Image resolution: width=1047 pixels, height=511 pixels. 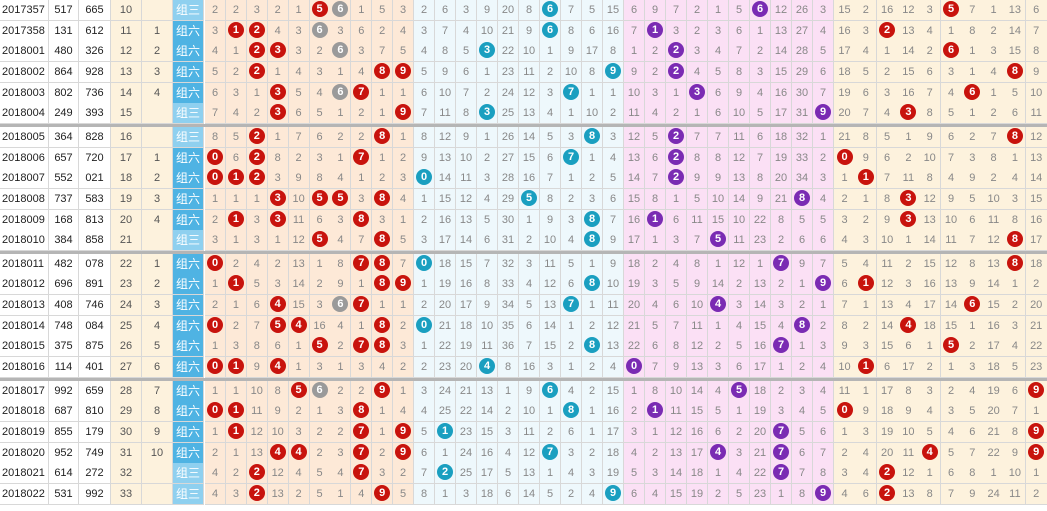 I want to click on miss-count-cell: 21, so click(x=634, y=326).